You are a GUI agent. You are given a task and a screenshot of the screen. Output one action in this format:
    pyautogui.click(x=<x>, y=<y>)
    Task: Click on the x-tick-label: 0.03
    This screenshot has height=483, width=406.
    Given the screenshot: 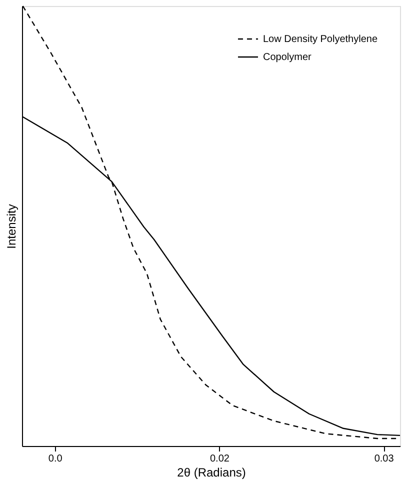 What is the action you would take?
    pyautogui.click(x=384, y=459)
    